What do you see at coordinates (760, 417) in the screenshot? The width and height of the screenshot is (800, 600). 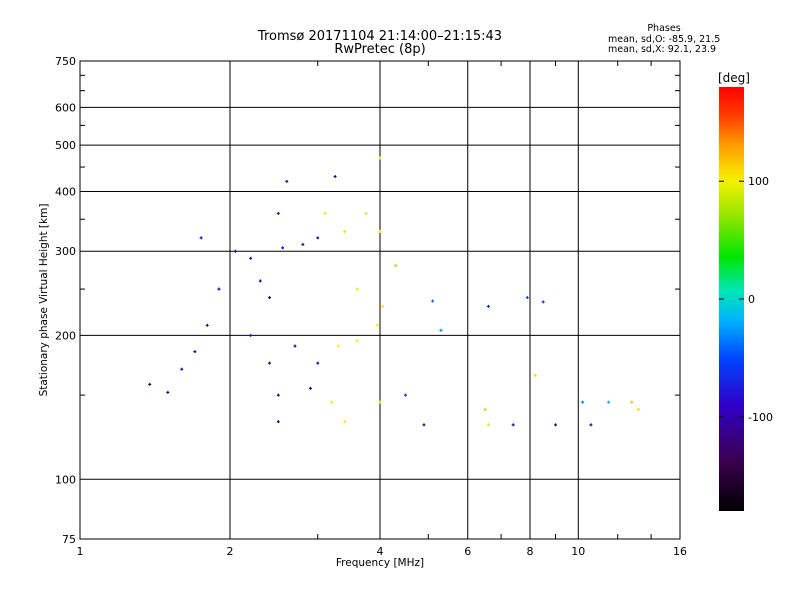 I see `colorbar-tick-label: -100` at bounding box center [760, 417].